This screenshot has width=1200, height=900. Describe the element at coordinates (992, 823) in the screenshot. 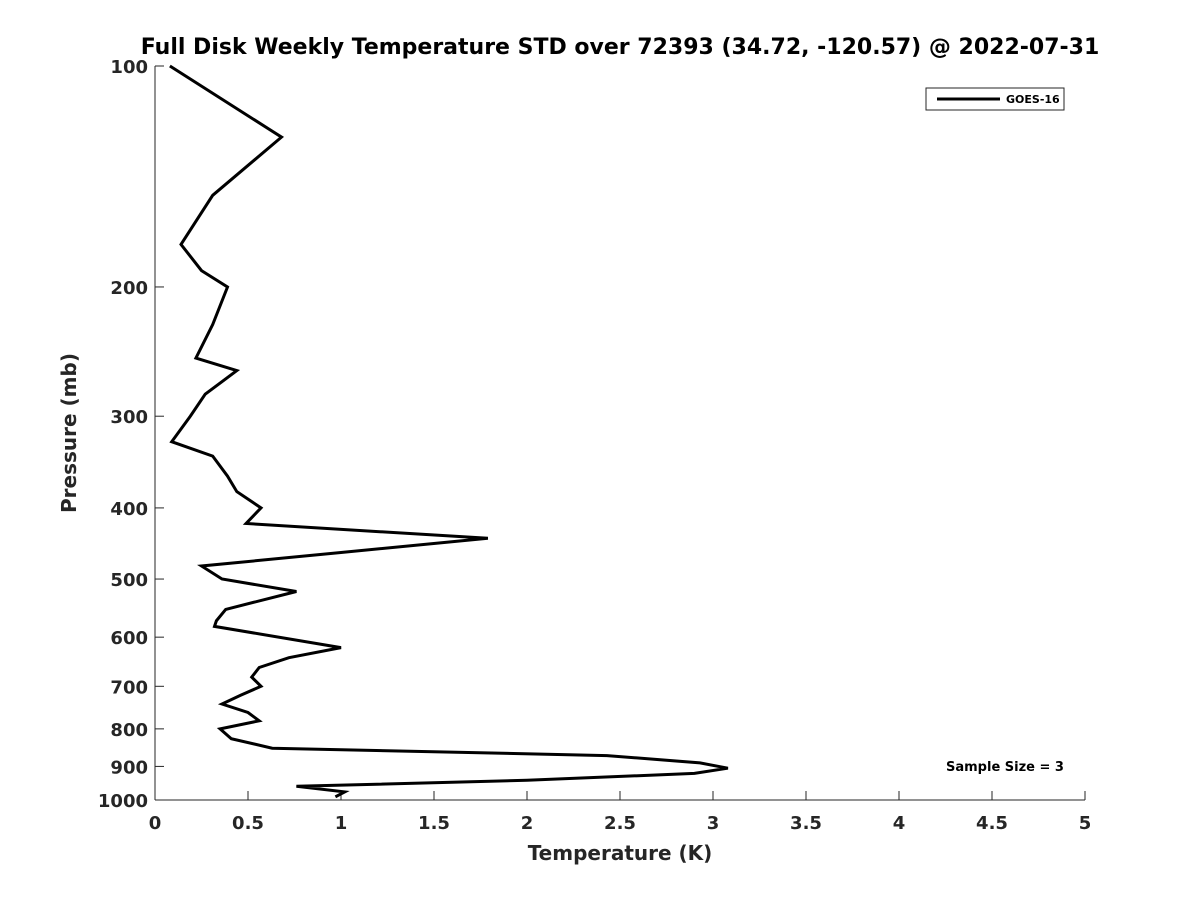

I see `x-tick-label: 4.5` at that location.